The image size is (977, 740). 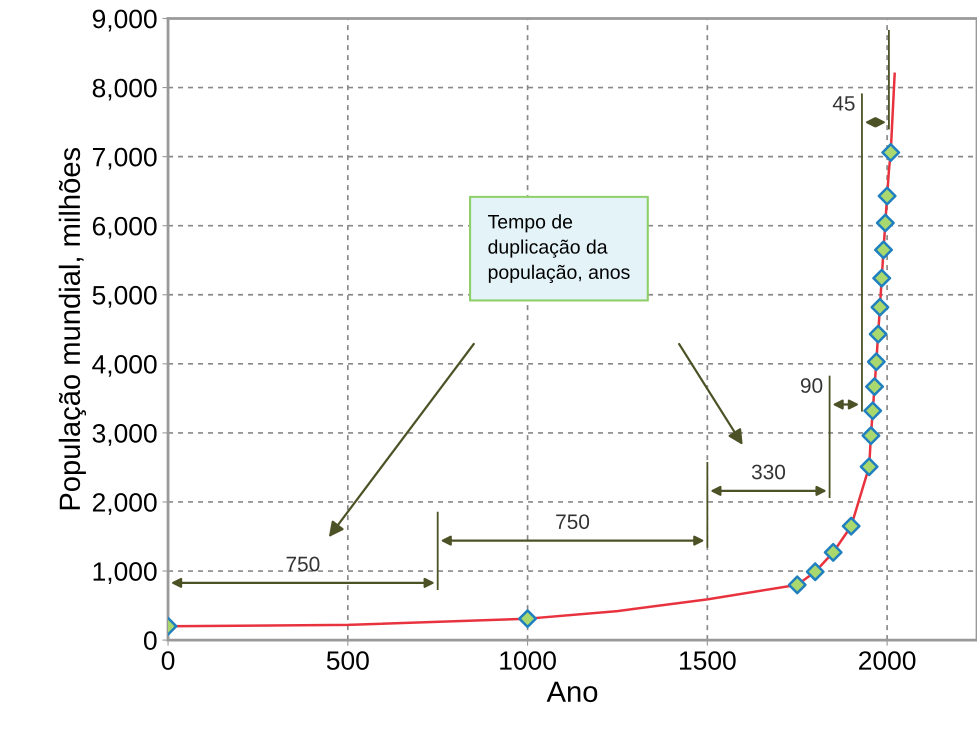 What do you see at coordinates (887, 660) in the screenshot?
I see `x-tick-label: 2000` at bounding box center [887, 660].